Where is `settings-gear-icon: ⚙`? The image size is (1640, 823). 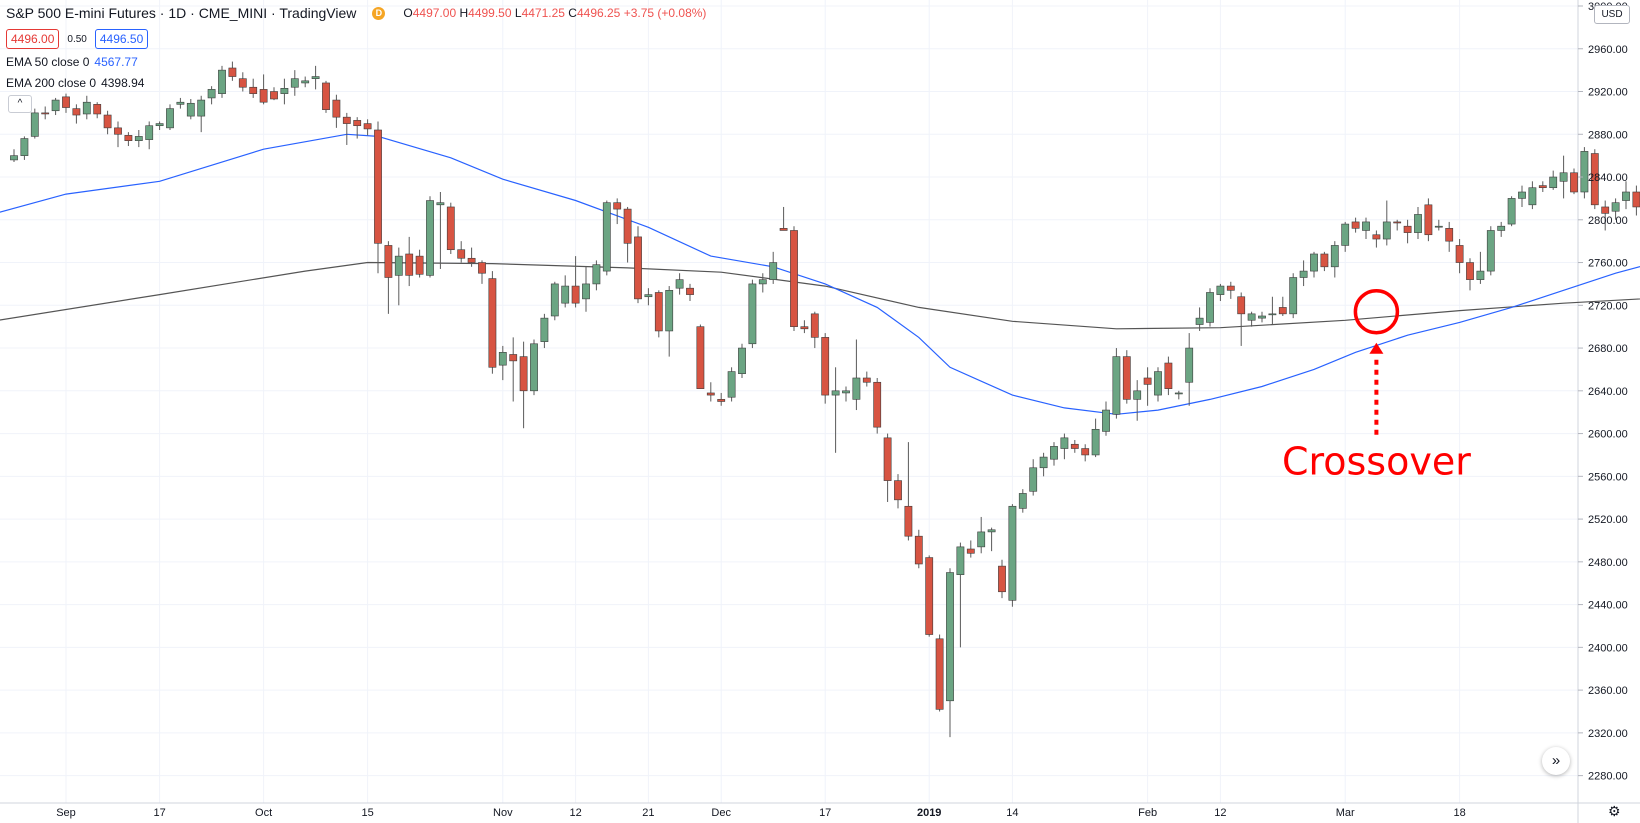
settings-gear-icon: ⚙ is located at coordinates (1614, 811).